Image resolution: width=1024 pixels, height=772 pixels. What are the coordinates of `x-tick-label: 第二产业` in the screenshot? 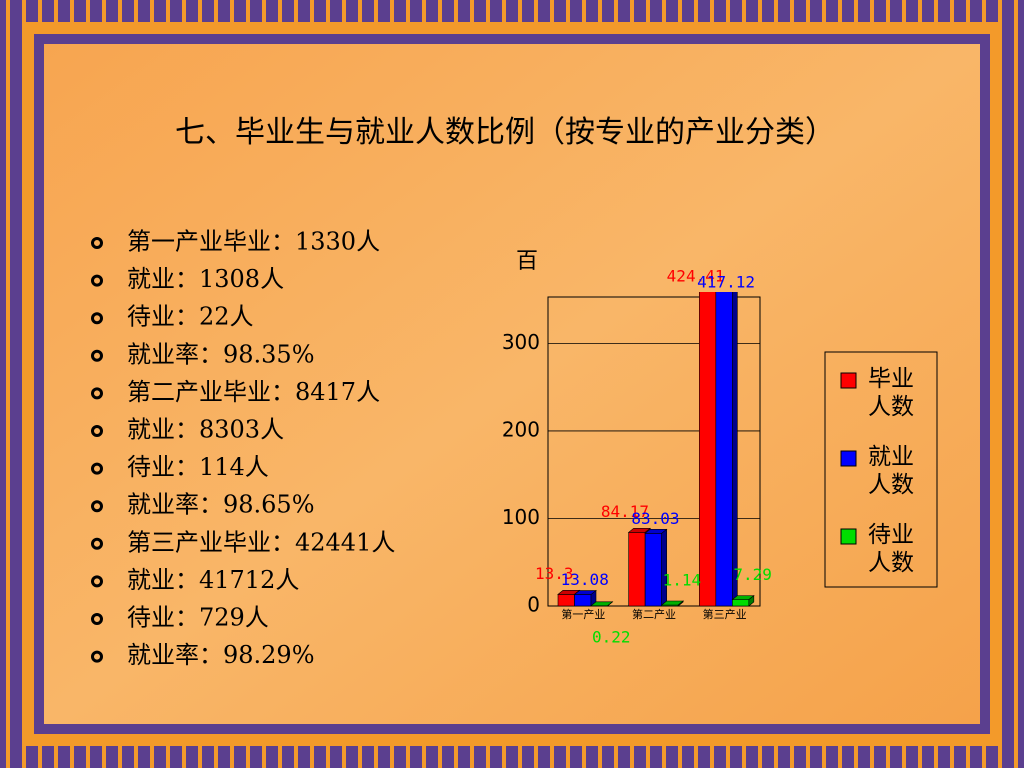 It's located at (654, 614).